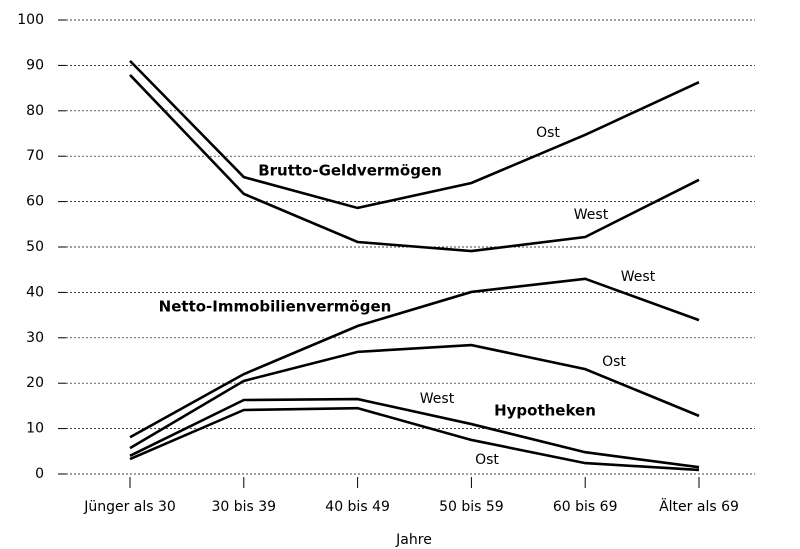  Describe the element at coordinates (129, 507) in the screenshot. I see `x-tick-label: Jünger als 30` at that location.